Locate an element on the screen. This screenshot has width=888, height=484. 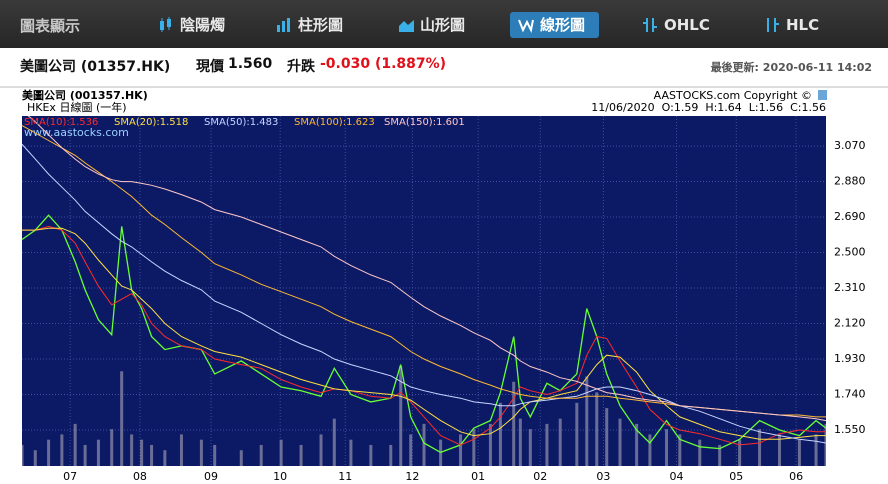
change: -0.030 (1.887%) is located at coordinates (383, 64).